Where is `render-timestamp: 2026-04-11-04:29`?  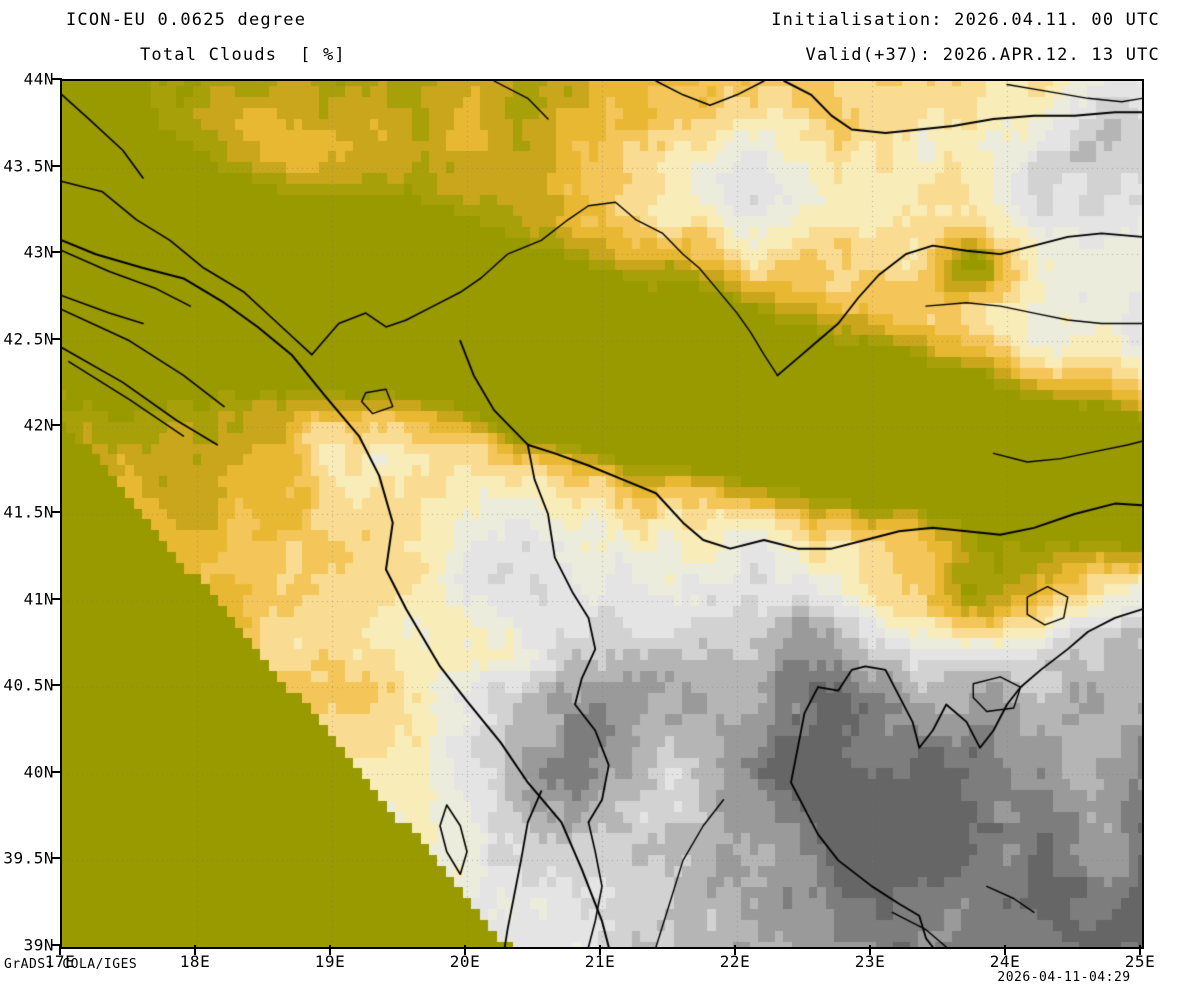
render-timestamp: 2026-04-11-04:29 is located at coordinates (1064, 977).